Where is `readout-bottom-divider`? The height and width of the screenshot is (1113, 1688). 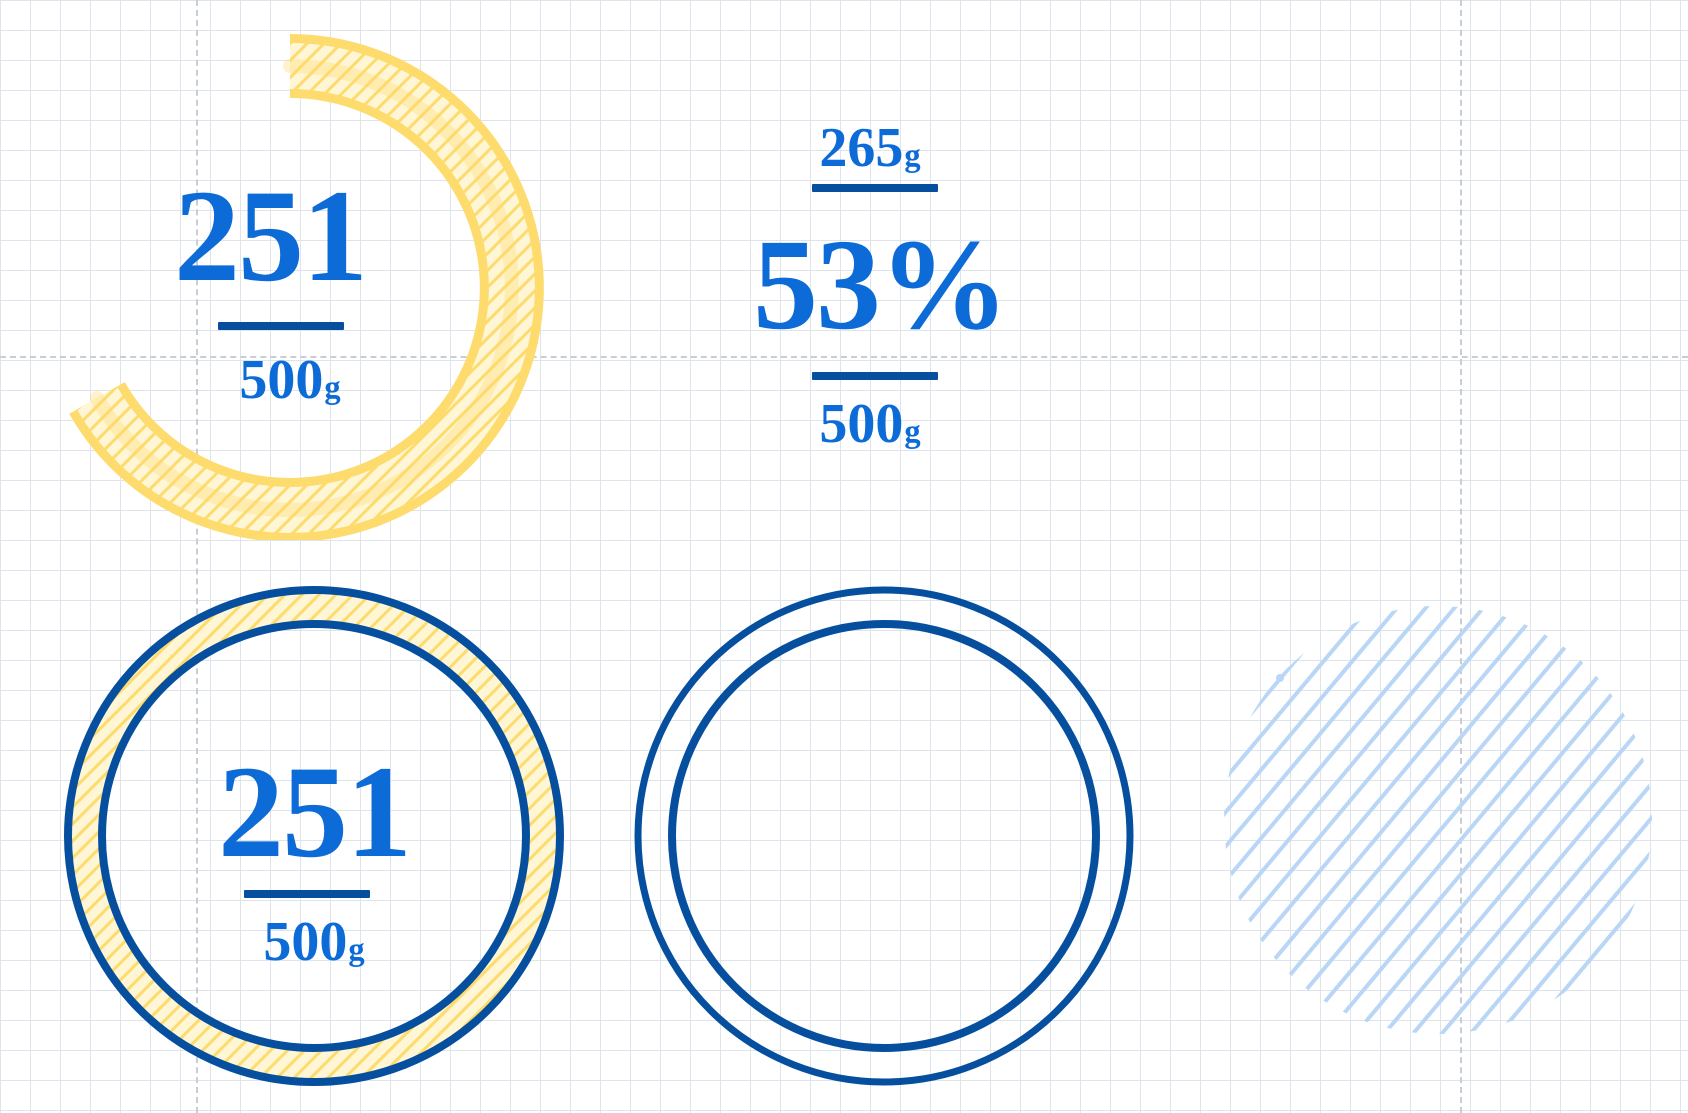 readout-bottom-divider is located at coordinates (875, 376).